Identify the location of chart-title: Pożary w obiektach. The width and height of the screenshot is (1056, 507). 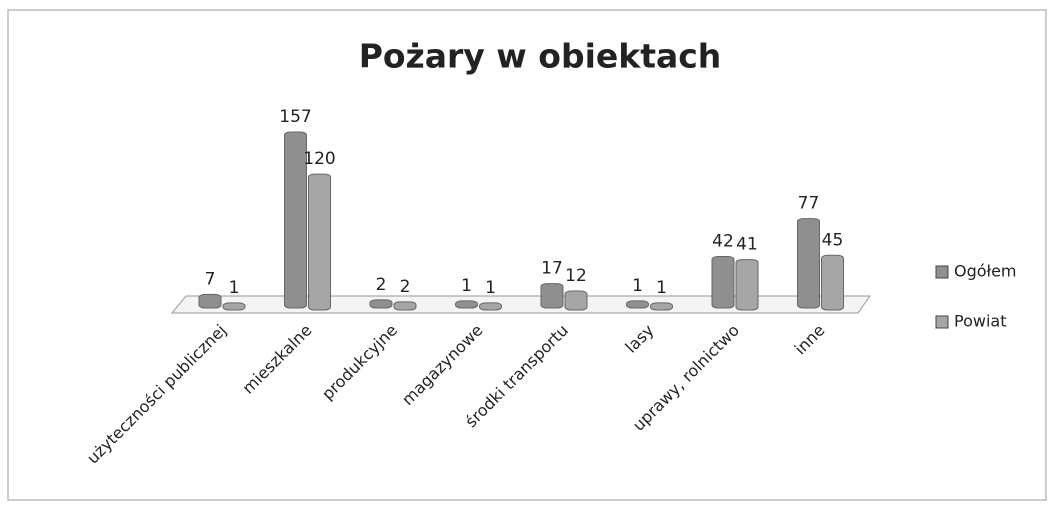
(540, 56).